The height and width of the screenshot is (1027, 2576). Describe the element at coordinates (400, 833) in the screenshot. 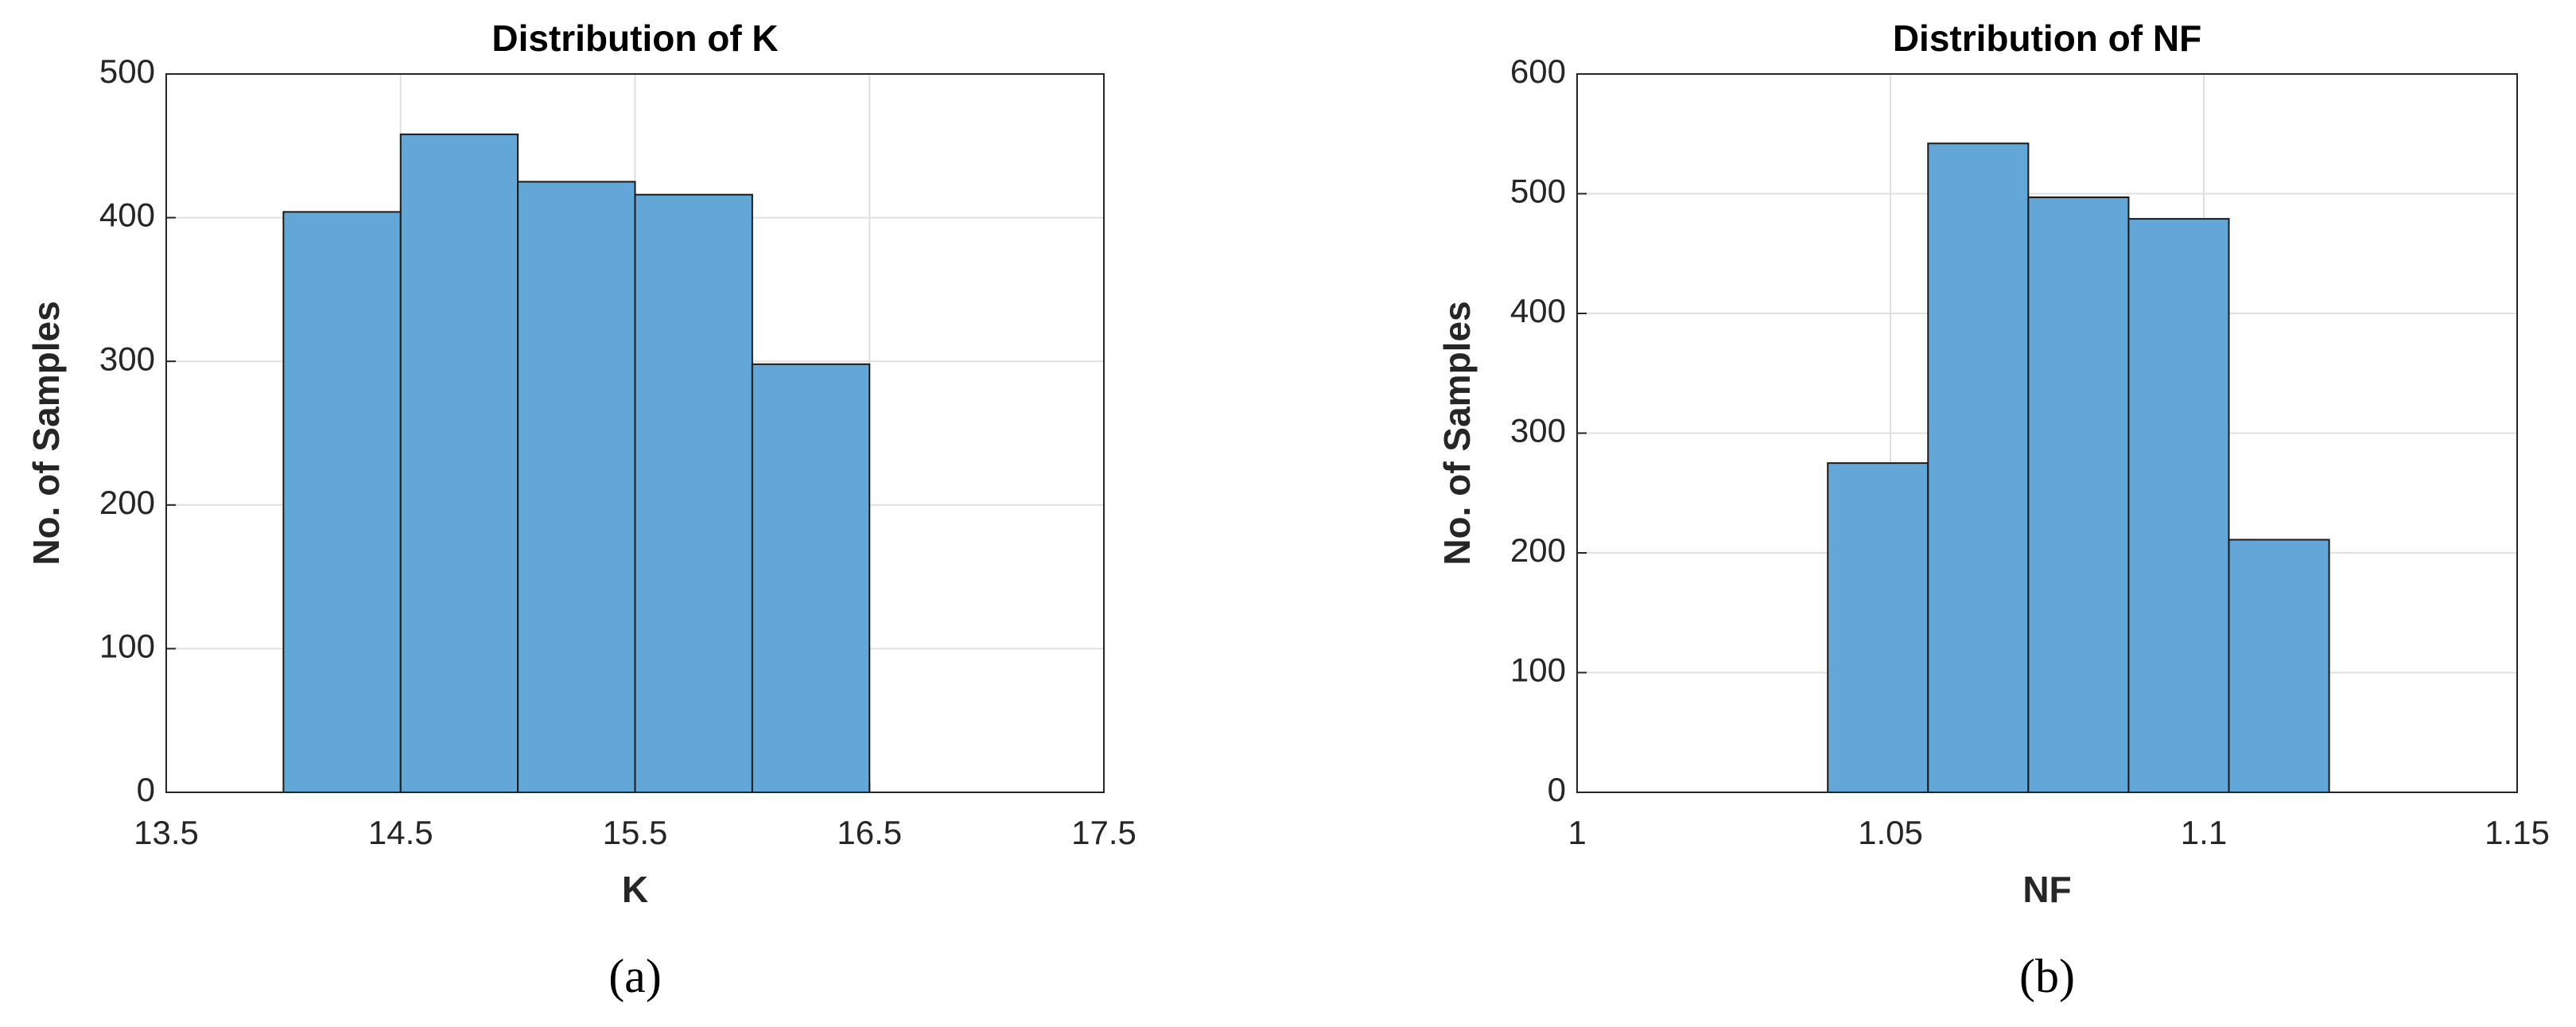

I see `x-tick-label: 14.5` at that location.